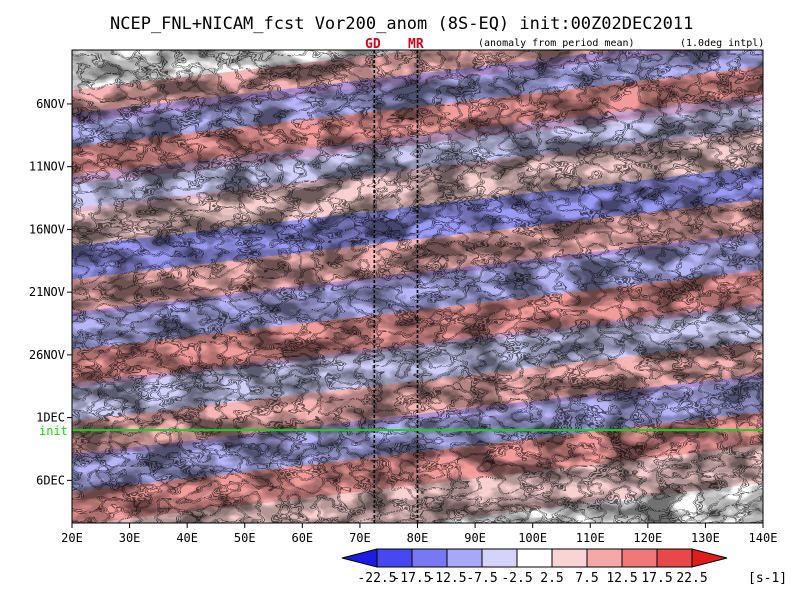 This screenshot has width=800, height=600. I want to click on x-tick-label: 60E, so click(302, 538).